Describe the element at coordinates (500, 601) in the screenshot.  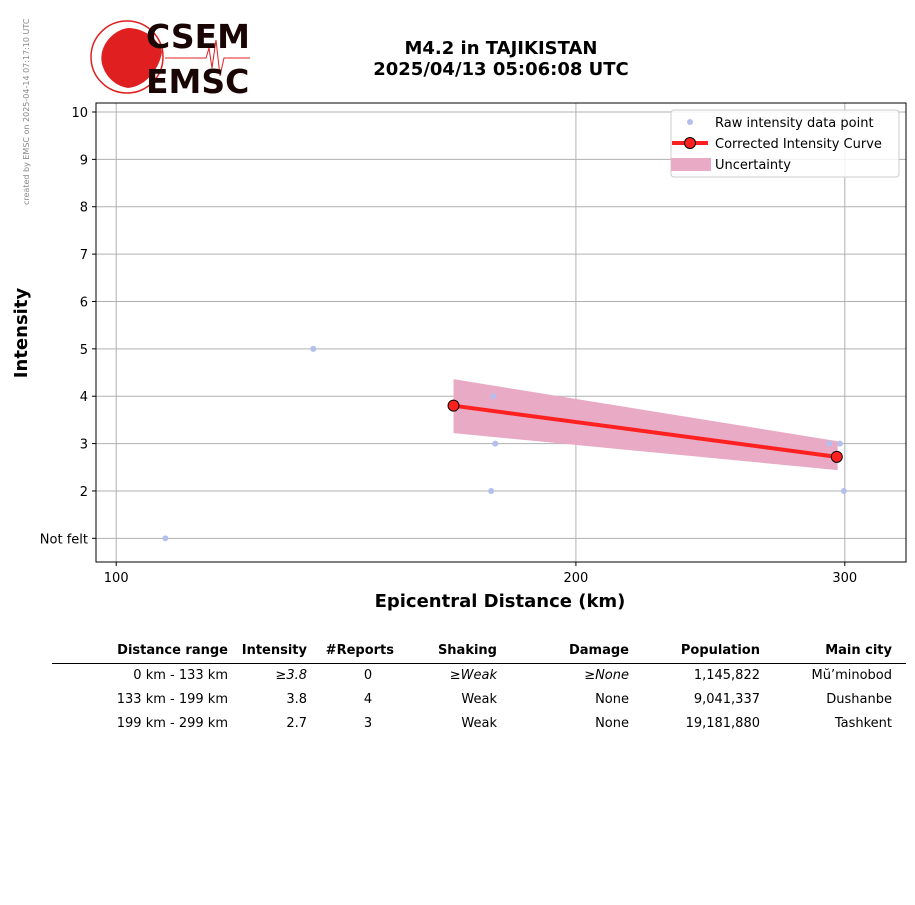
I see `x-axis-label: Epicentral Distance (km)` at that location.